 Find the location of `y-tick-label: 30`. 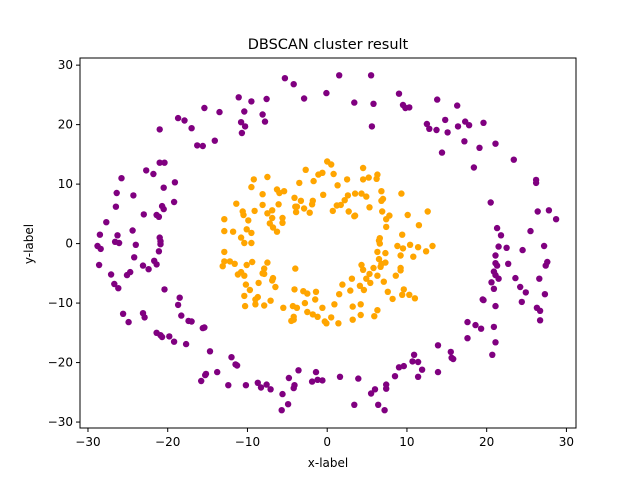

y-tick-label: 30 is located at coordinates (65, 65).